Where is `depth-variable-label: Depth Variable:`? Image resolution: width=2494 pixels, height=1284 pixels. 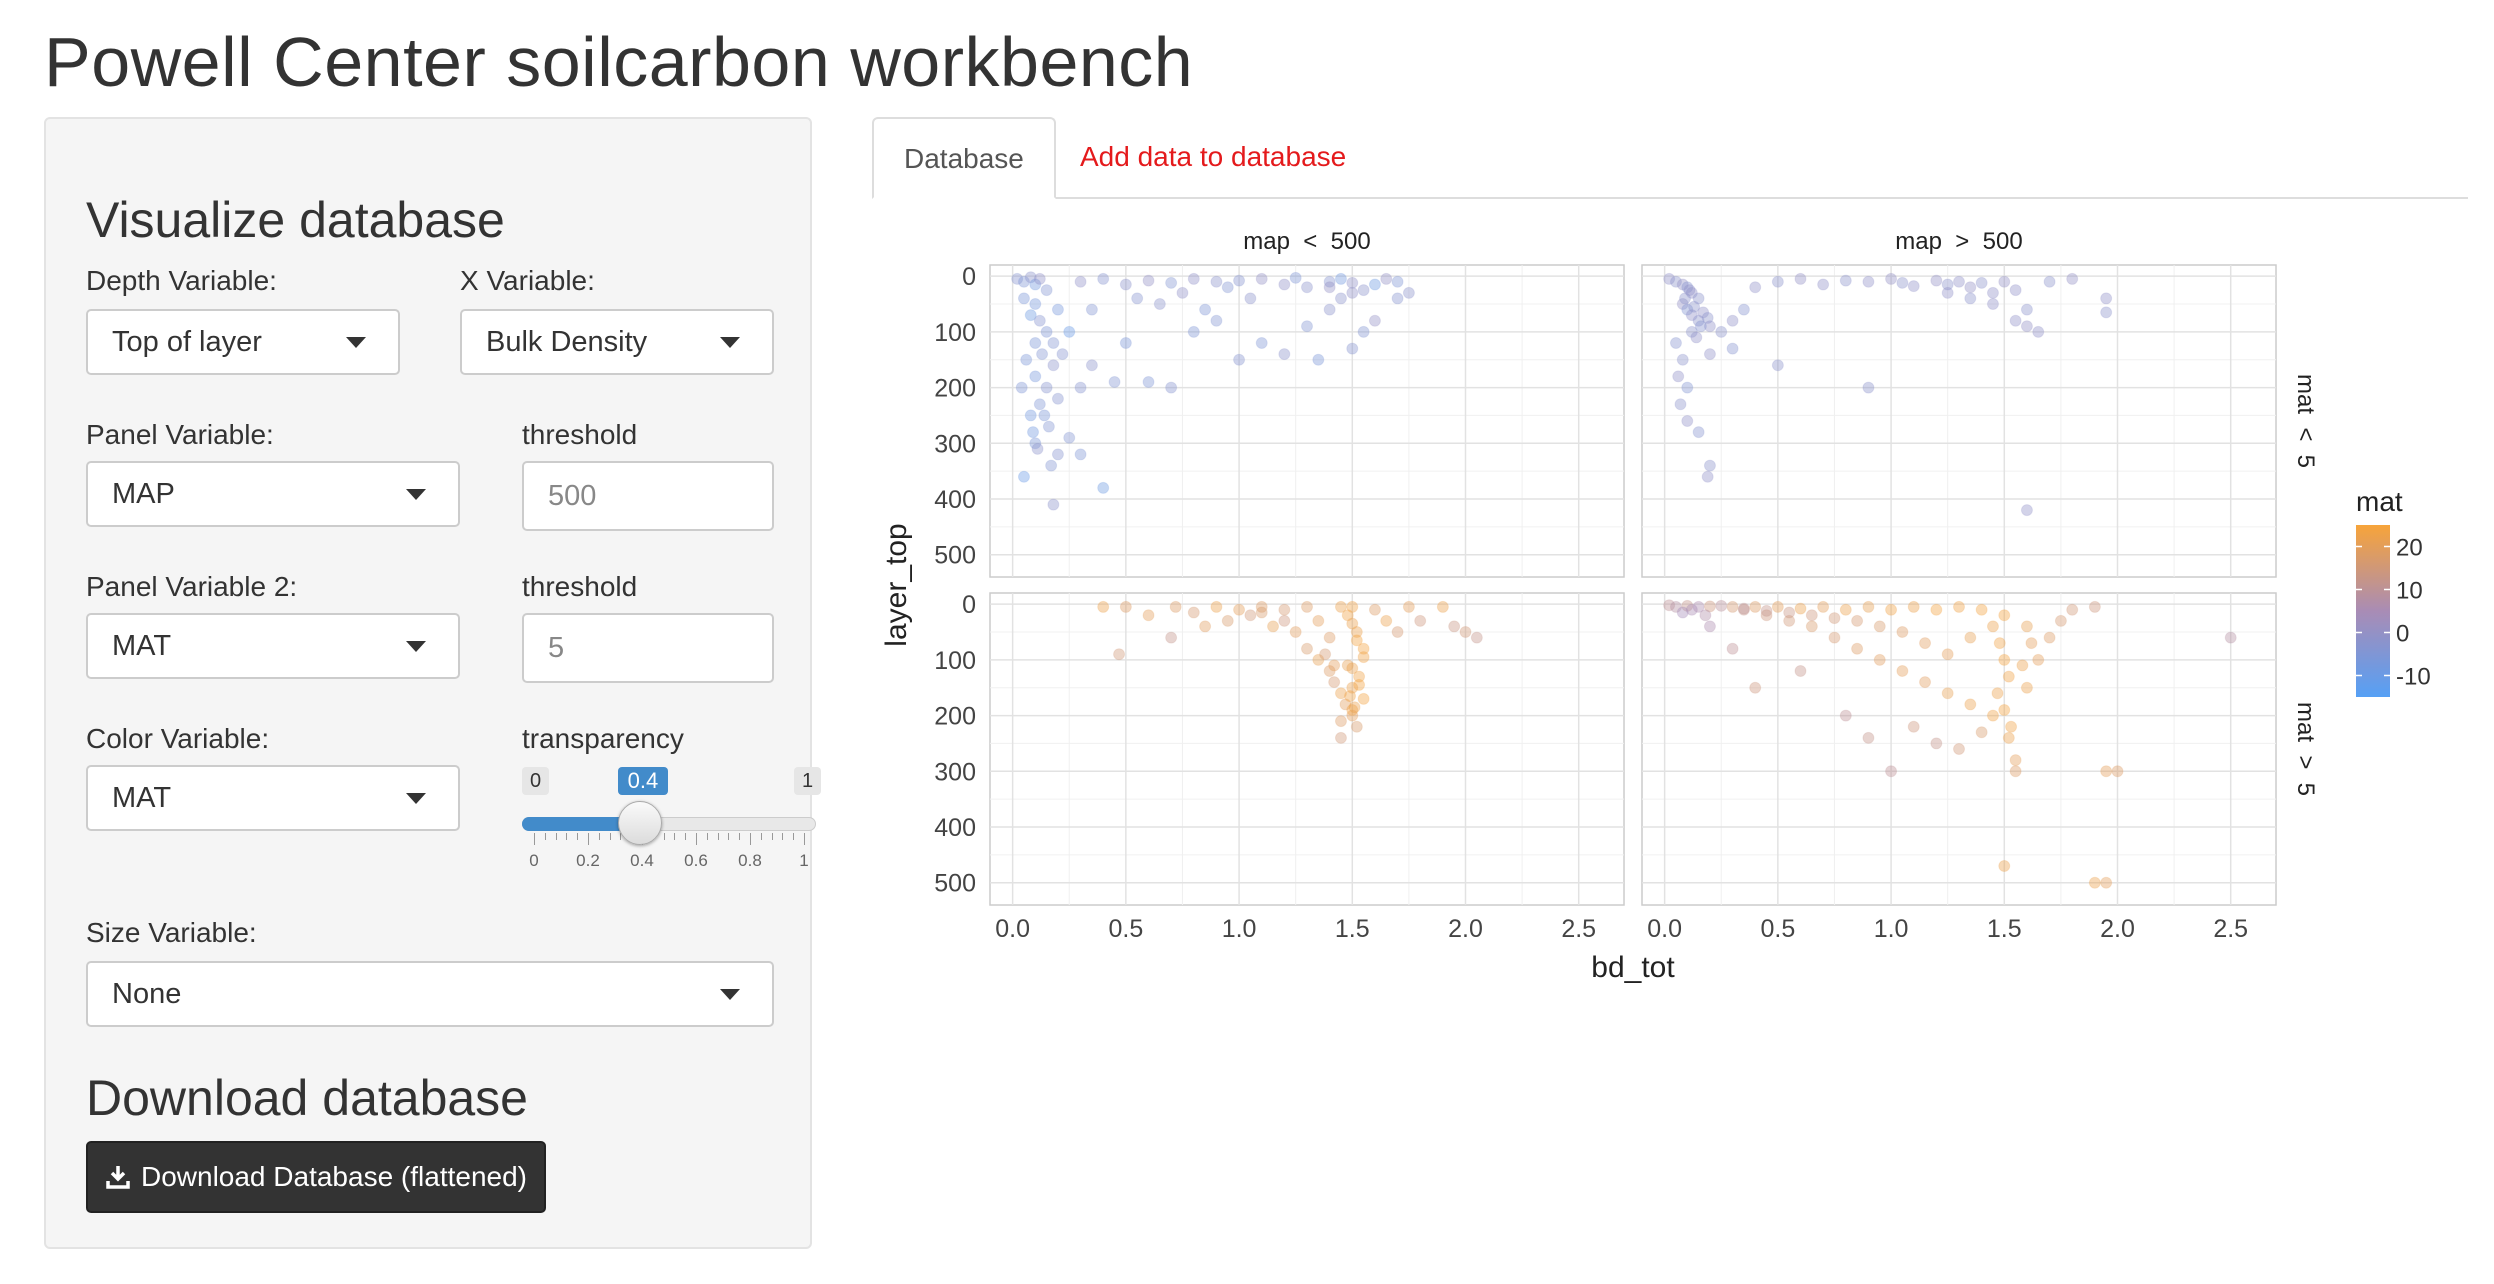
depth-variable-label: Depth Variable: is located at coordinates (181, 280).